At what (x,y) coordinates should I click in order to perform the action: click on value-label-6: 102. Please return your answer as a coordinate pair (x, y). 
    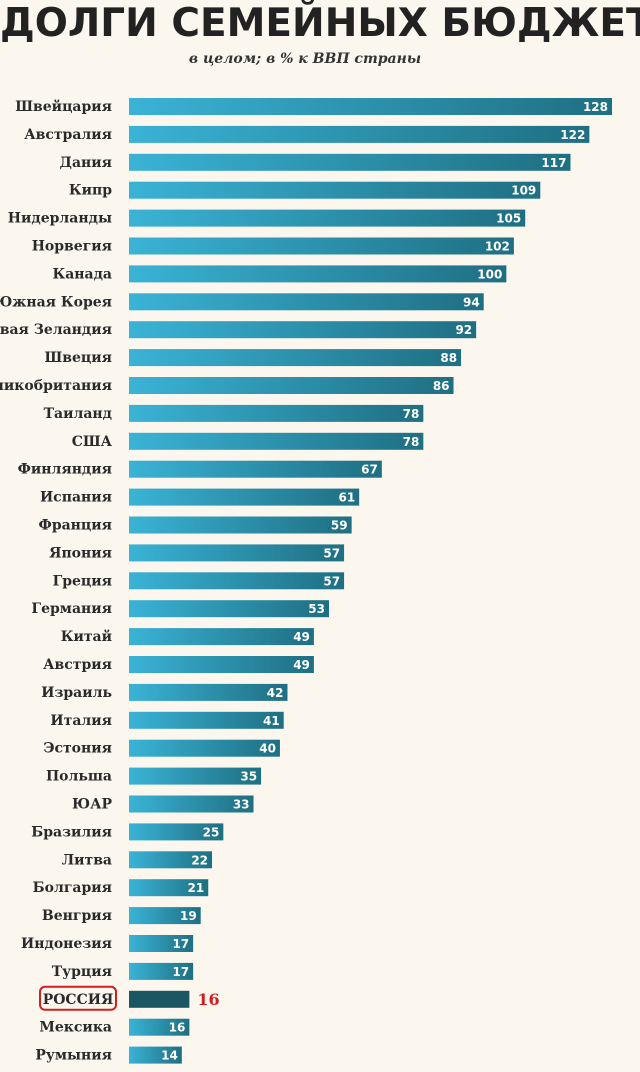
    Looking at the image, I should click on (497, 247).